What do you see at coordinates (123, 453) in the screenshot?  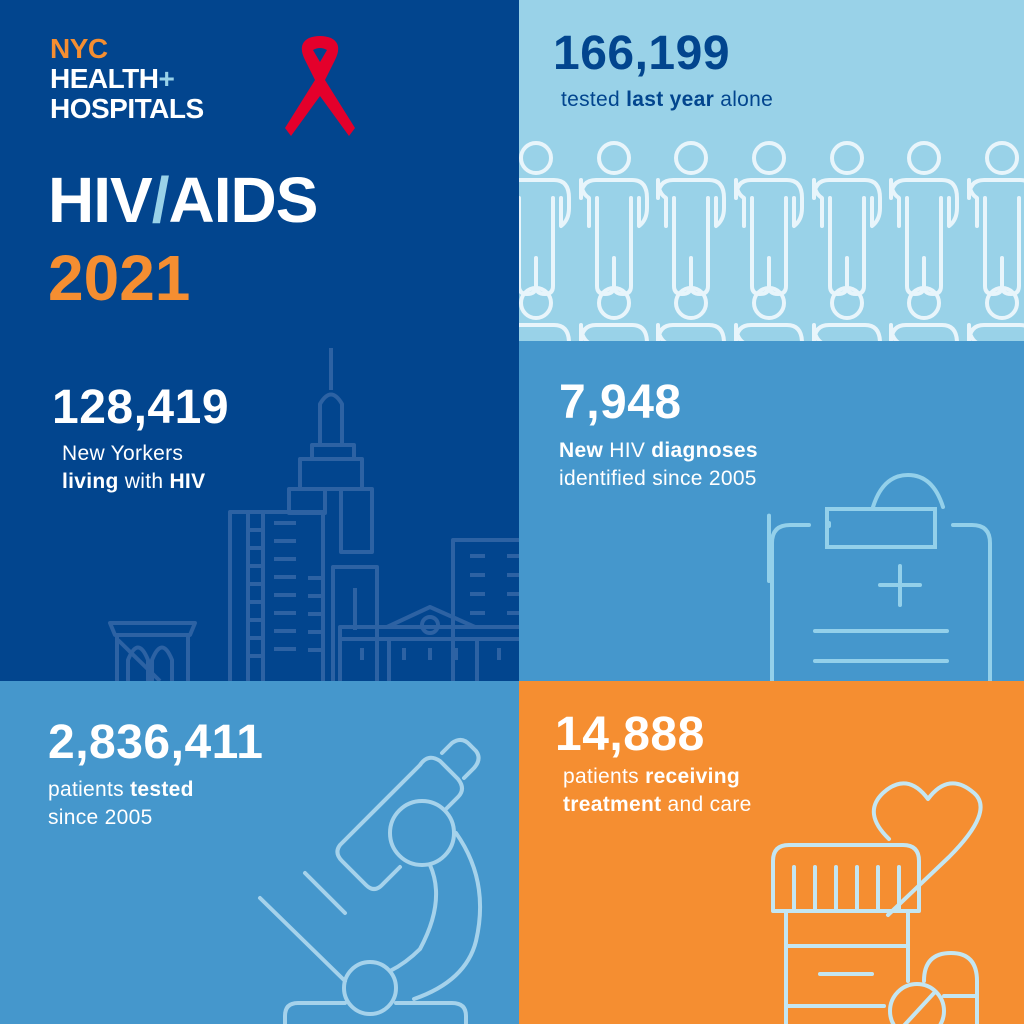 I see `stat-living-line1: New Yorkers` at bounding box center [123, 453].